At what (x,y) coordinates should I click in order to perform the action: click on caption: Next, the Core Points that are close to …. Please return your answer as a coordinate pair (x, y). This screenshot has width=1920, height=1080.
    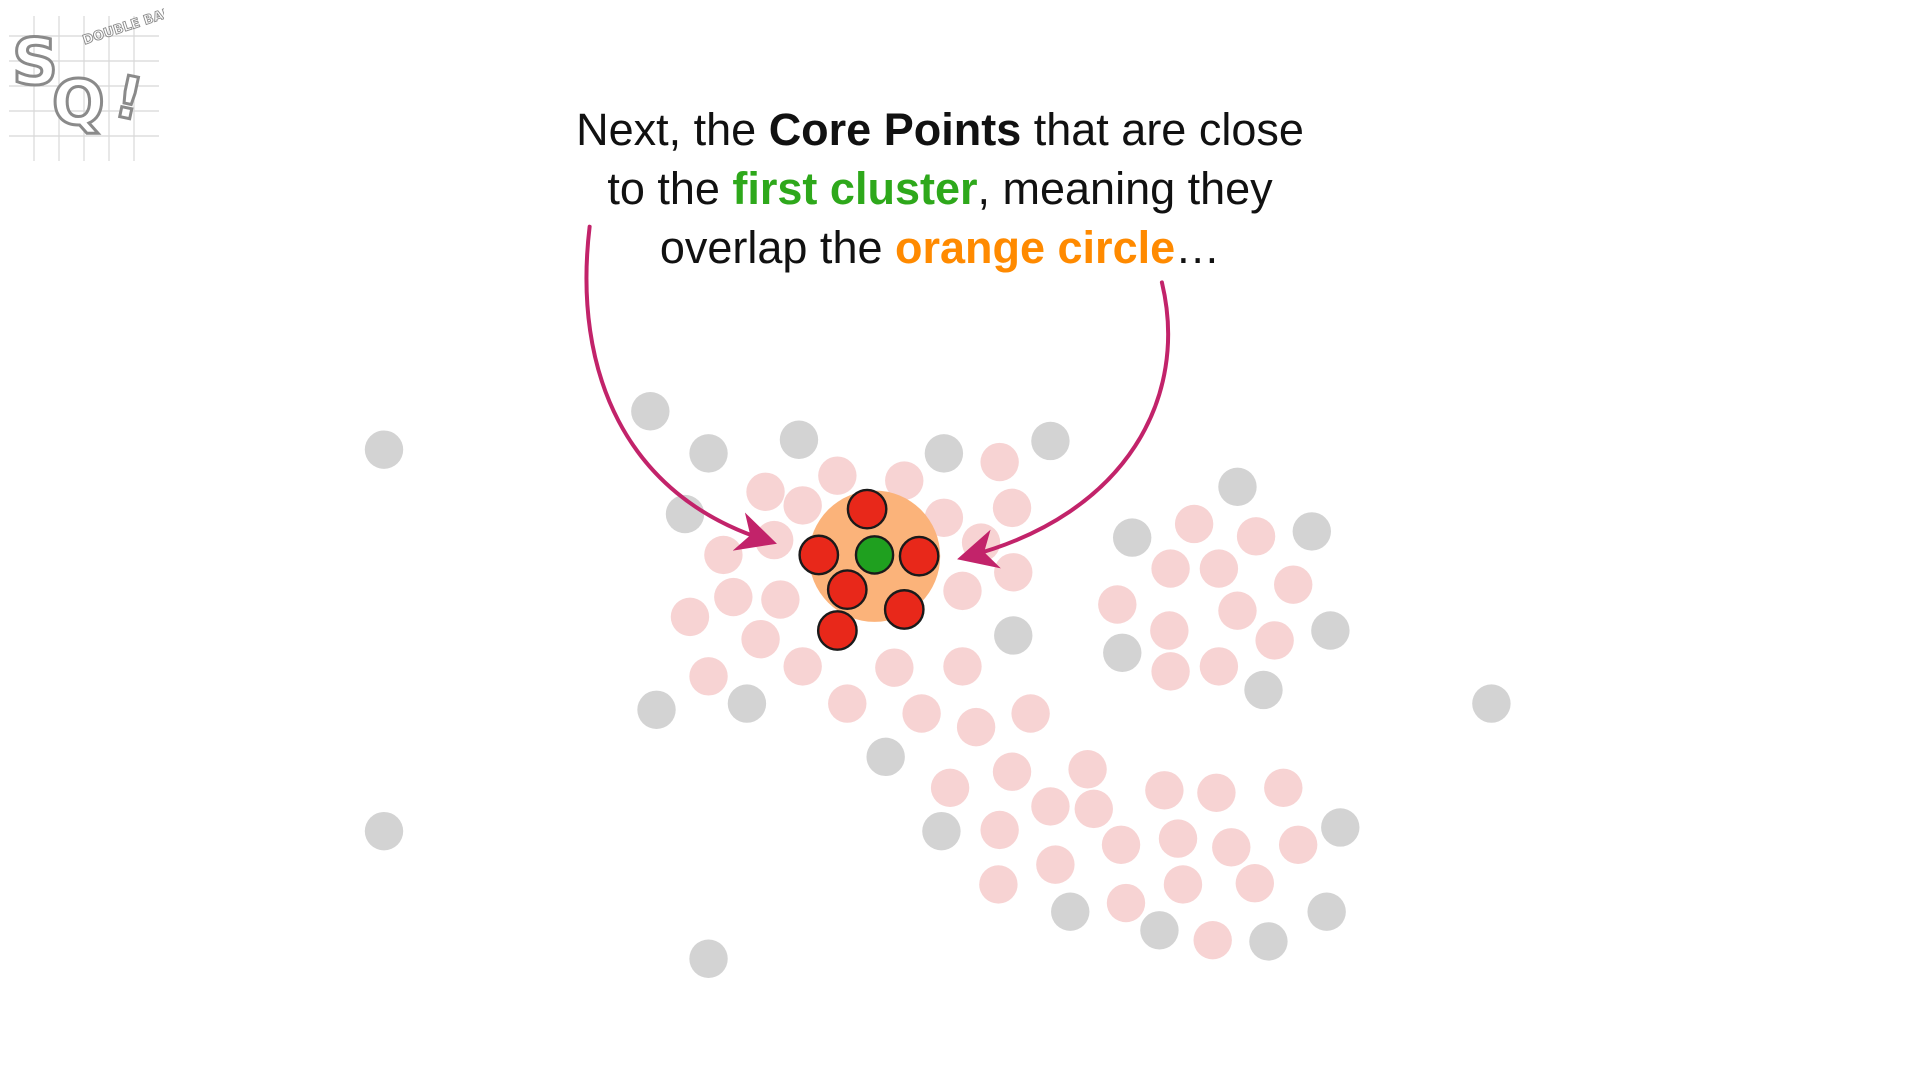
    Looking at the image, I should click on (940, 188).